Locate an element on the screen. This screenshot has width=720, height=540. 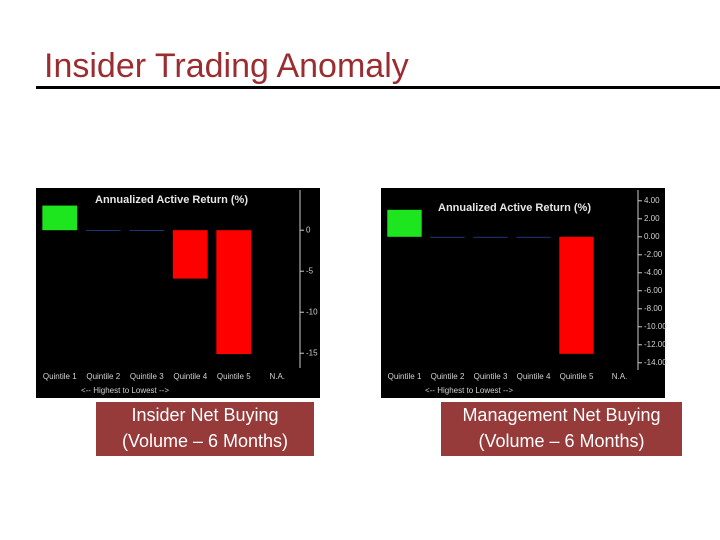
y-tick-label: -5 is located at coordinates (310, 270).